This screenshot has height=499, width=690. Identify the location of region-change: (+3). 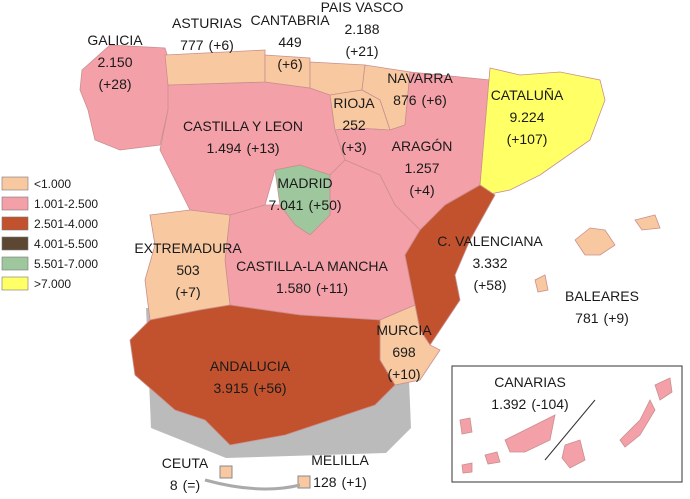
(353, 147).